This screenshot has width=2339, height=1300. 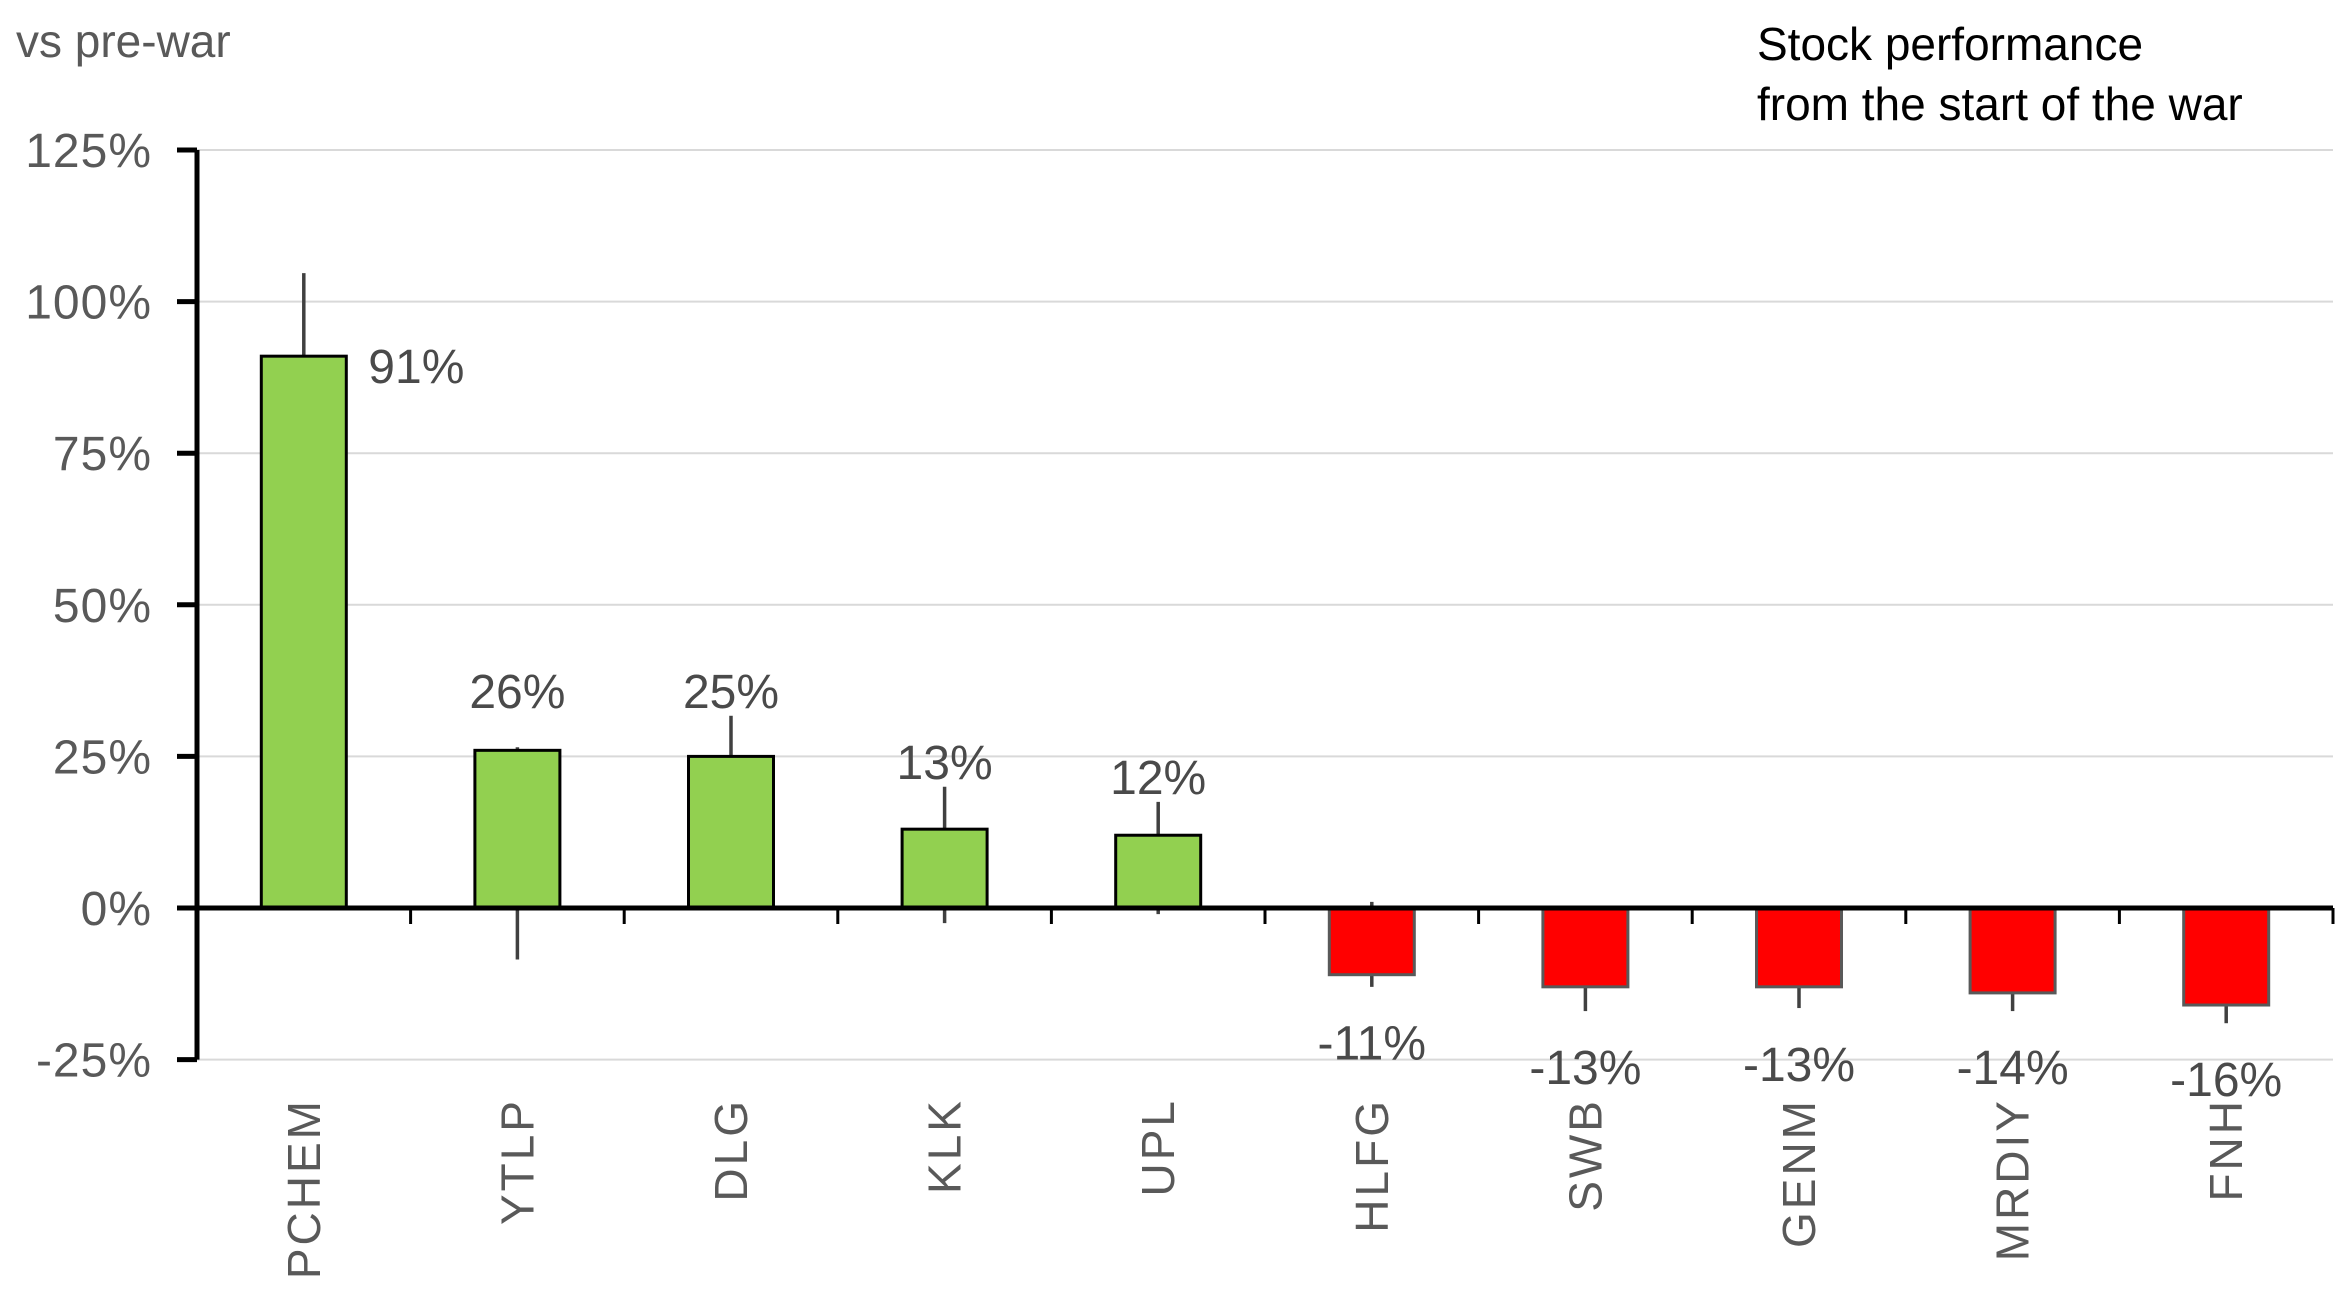 What do you see at coordinates (945, 1146) in the screenshot?
I see `category-label-KLK: KLK` at bounding box center [945, 1146].